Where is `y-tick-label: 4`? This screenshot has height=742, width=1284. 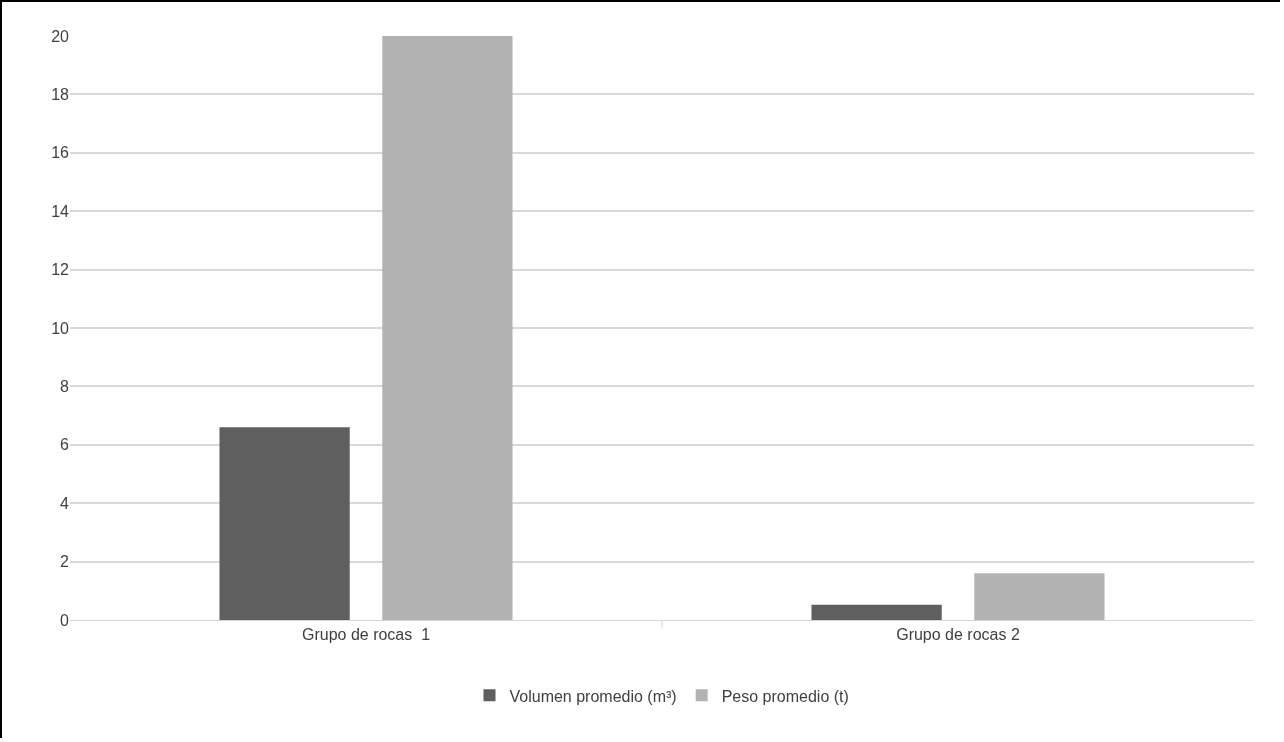 y-tick-label: 4 is located at coordinates (65, 503).